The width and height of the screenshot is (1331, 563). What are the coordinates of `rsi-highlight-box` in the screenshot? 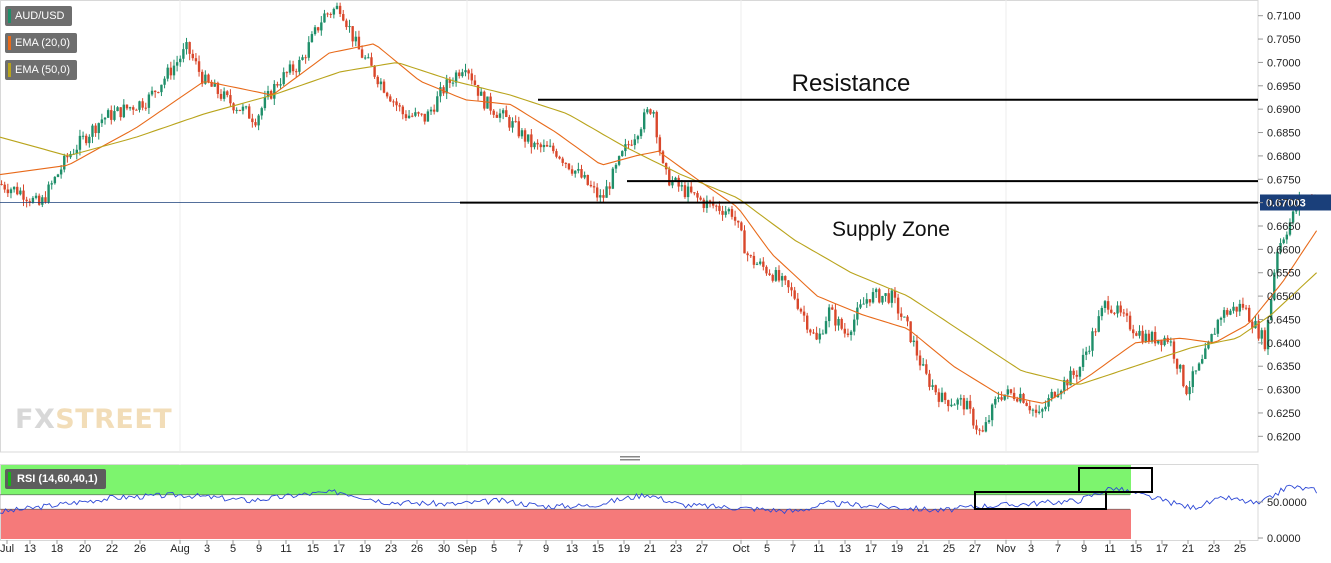 It's located at (1115, 480).